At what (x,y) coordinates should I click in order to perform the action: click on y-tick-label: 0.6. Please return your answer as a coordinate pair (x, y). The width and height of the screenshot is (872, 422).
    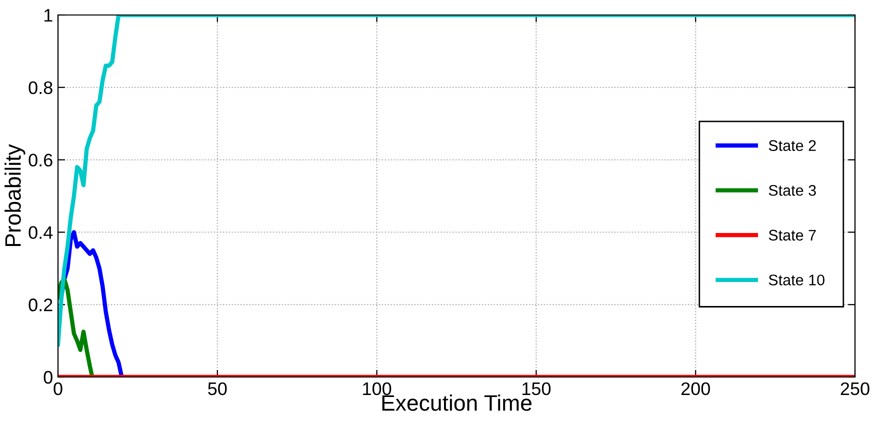
    Looking at the image, I should click on (40, 160).